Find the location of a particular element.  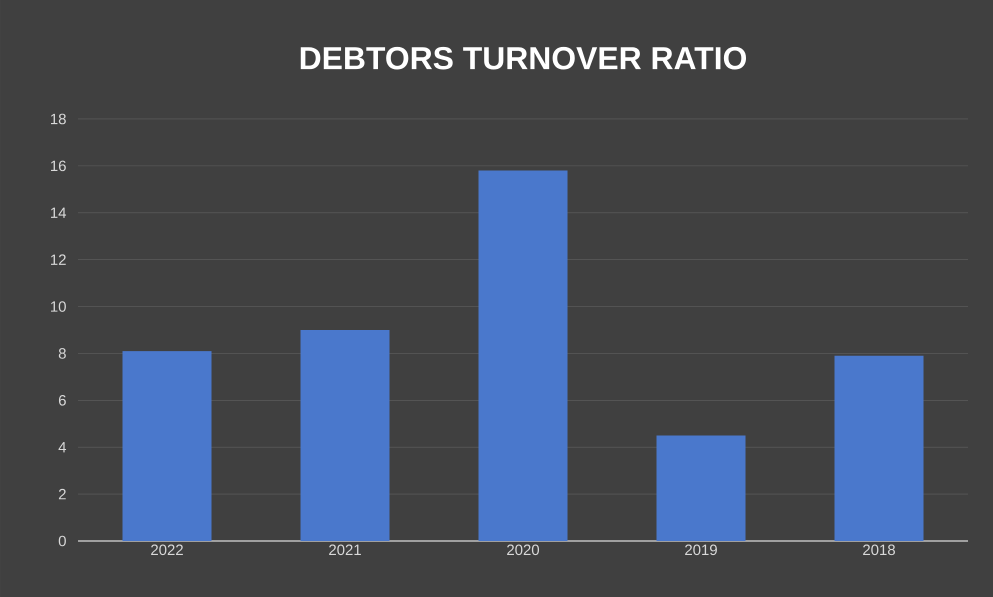

y-tick-label: 18 is located at coordinates (58, 119).